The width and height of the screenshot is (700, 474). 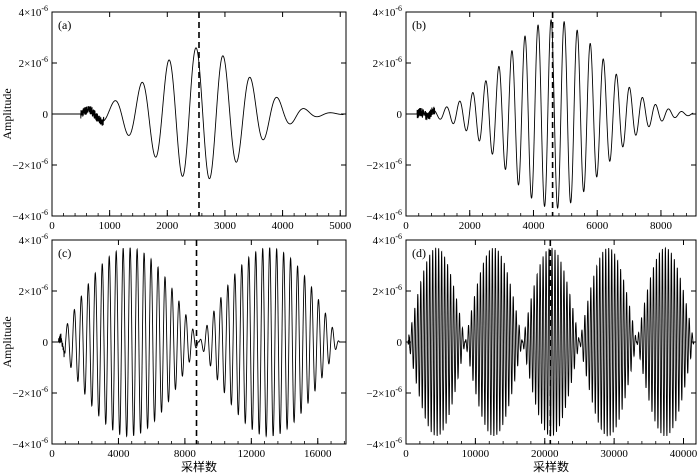 What do you see at coordinates (476, 454) in the screenshot?
I see `x-tick-label: 10000` at bounding box center [476, 454].